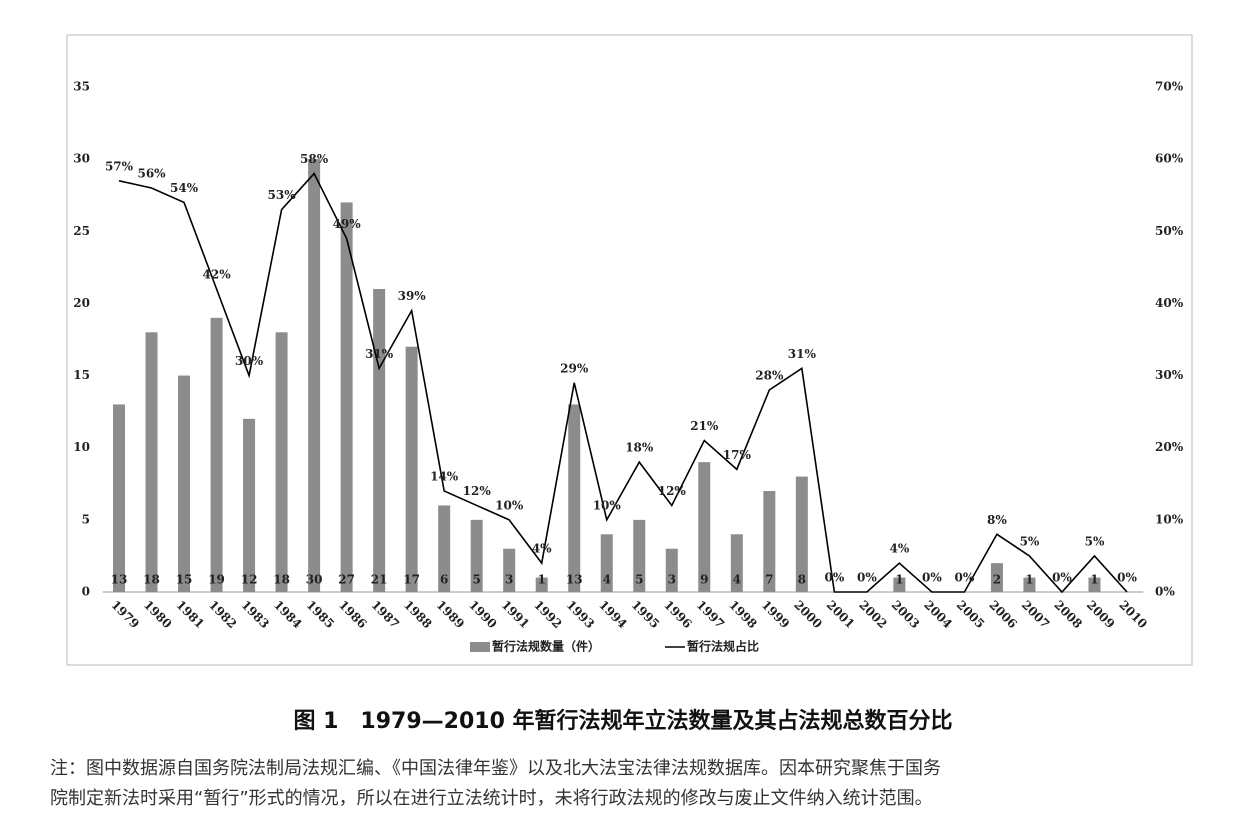 Image resolution: width=1246 pixels, height=824 pixels. Describe the element at coordinates (776, 615) in the screenshot. I see `x-tick-label: 1999` at that location.